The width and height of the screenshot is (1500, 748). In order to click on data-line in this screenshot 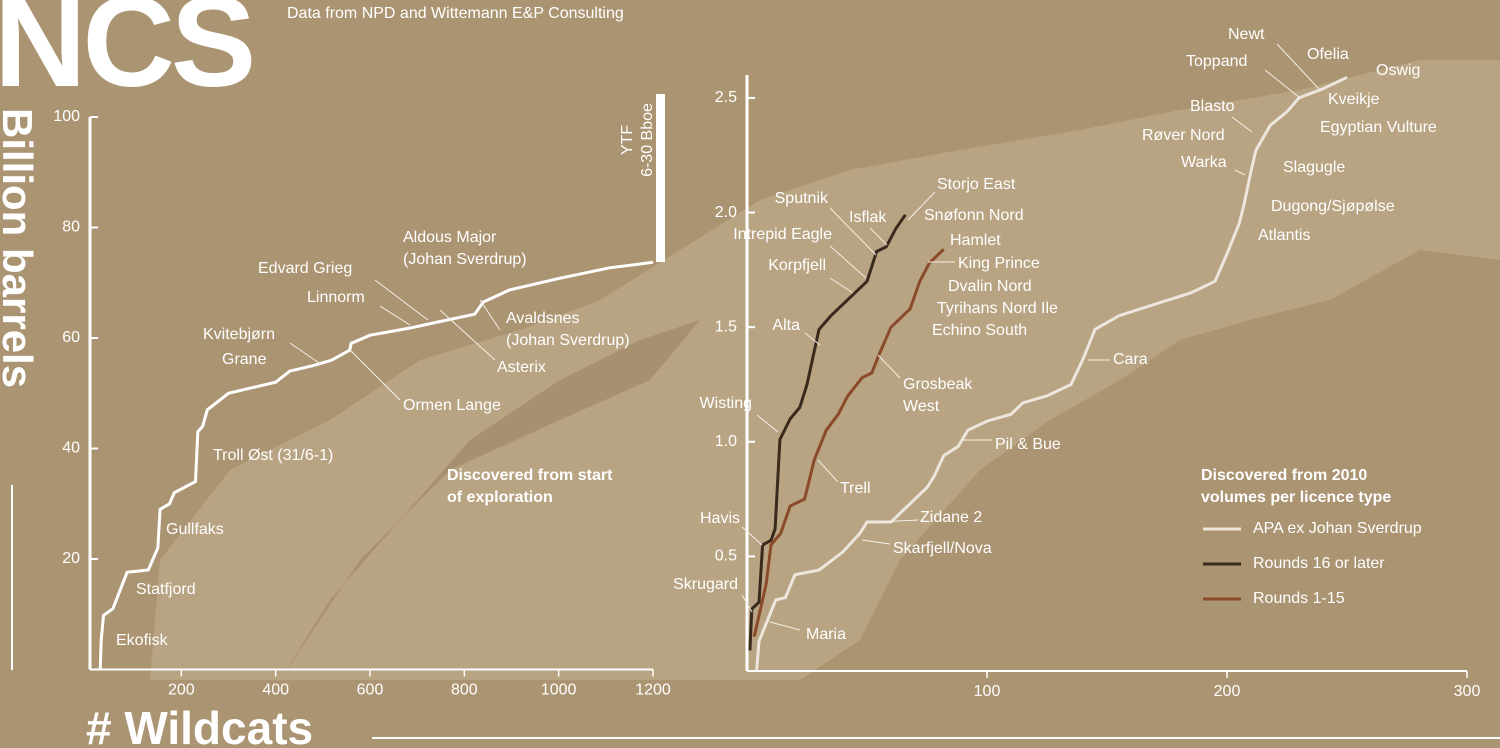, I will do `click(827, 432)`.